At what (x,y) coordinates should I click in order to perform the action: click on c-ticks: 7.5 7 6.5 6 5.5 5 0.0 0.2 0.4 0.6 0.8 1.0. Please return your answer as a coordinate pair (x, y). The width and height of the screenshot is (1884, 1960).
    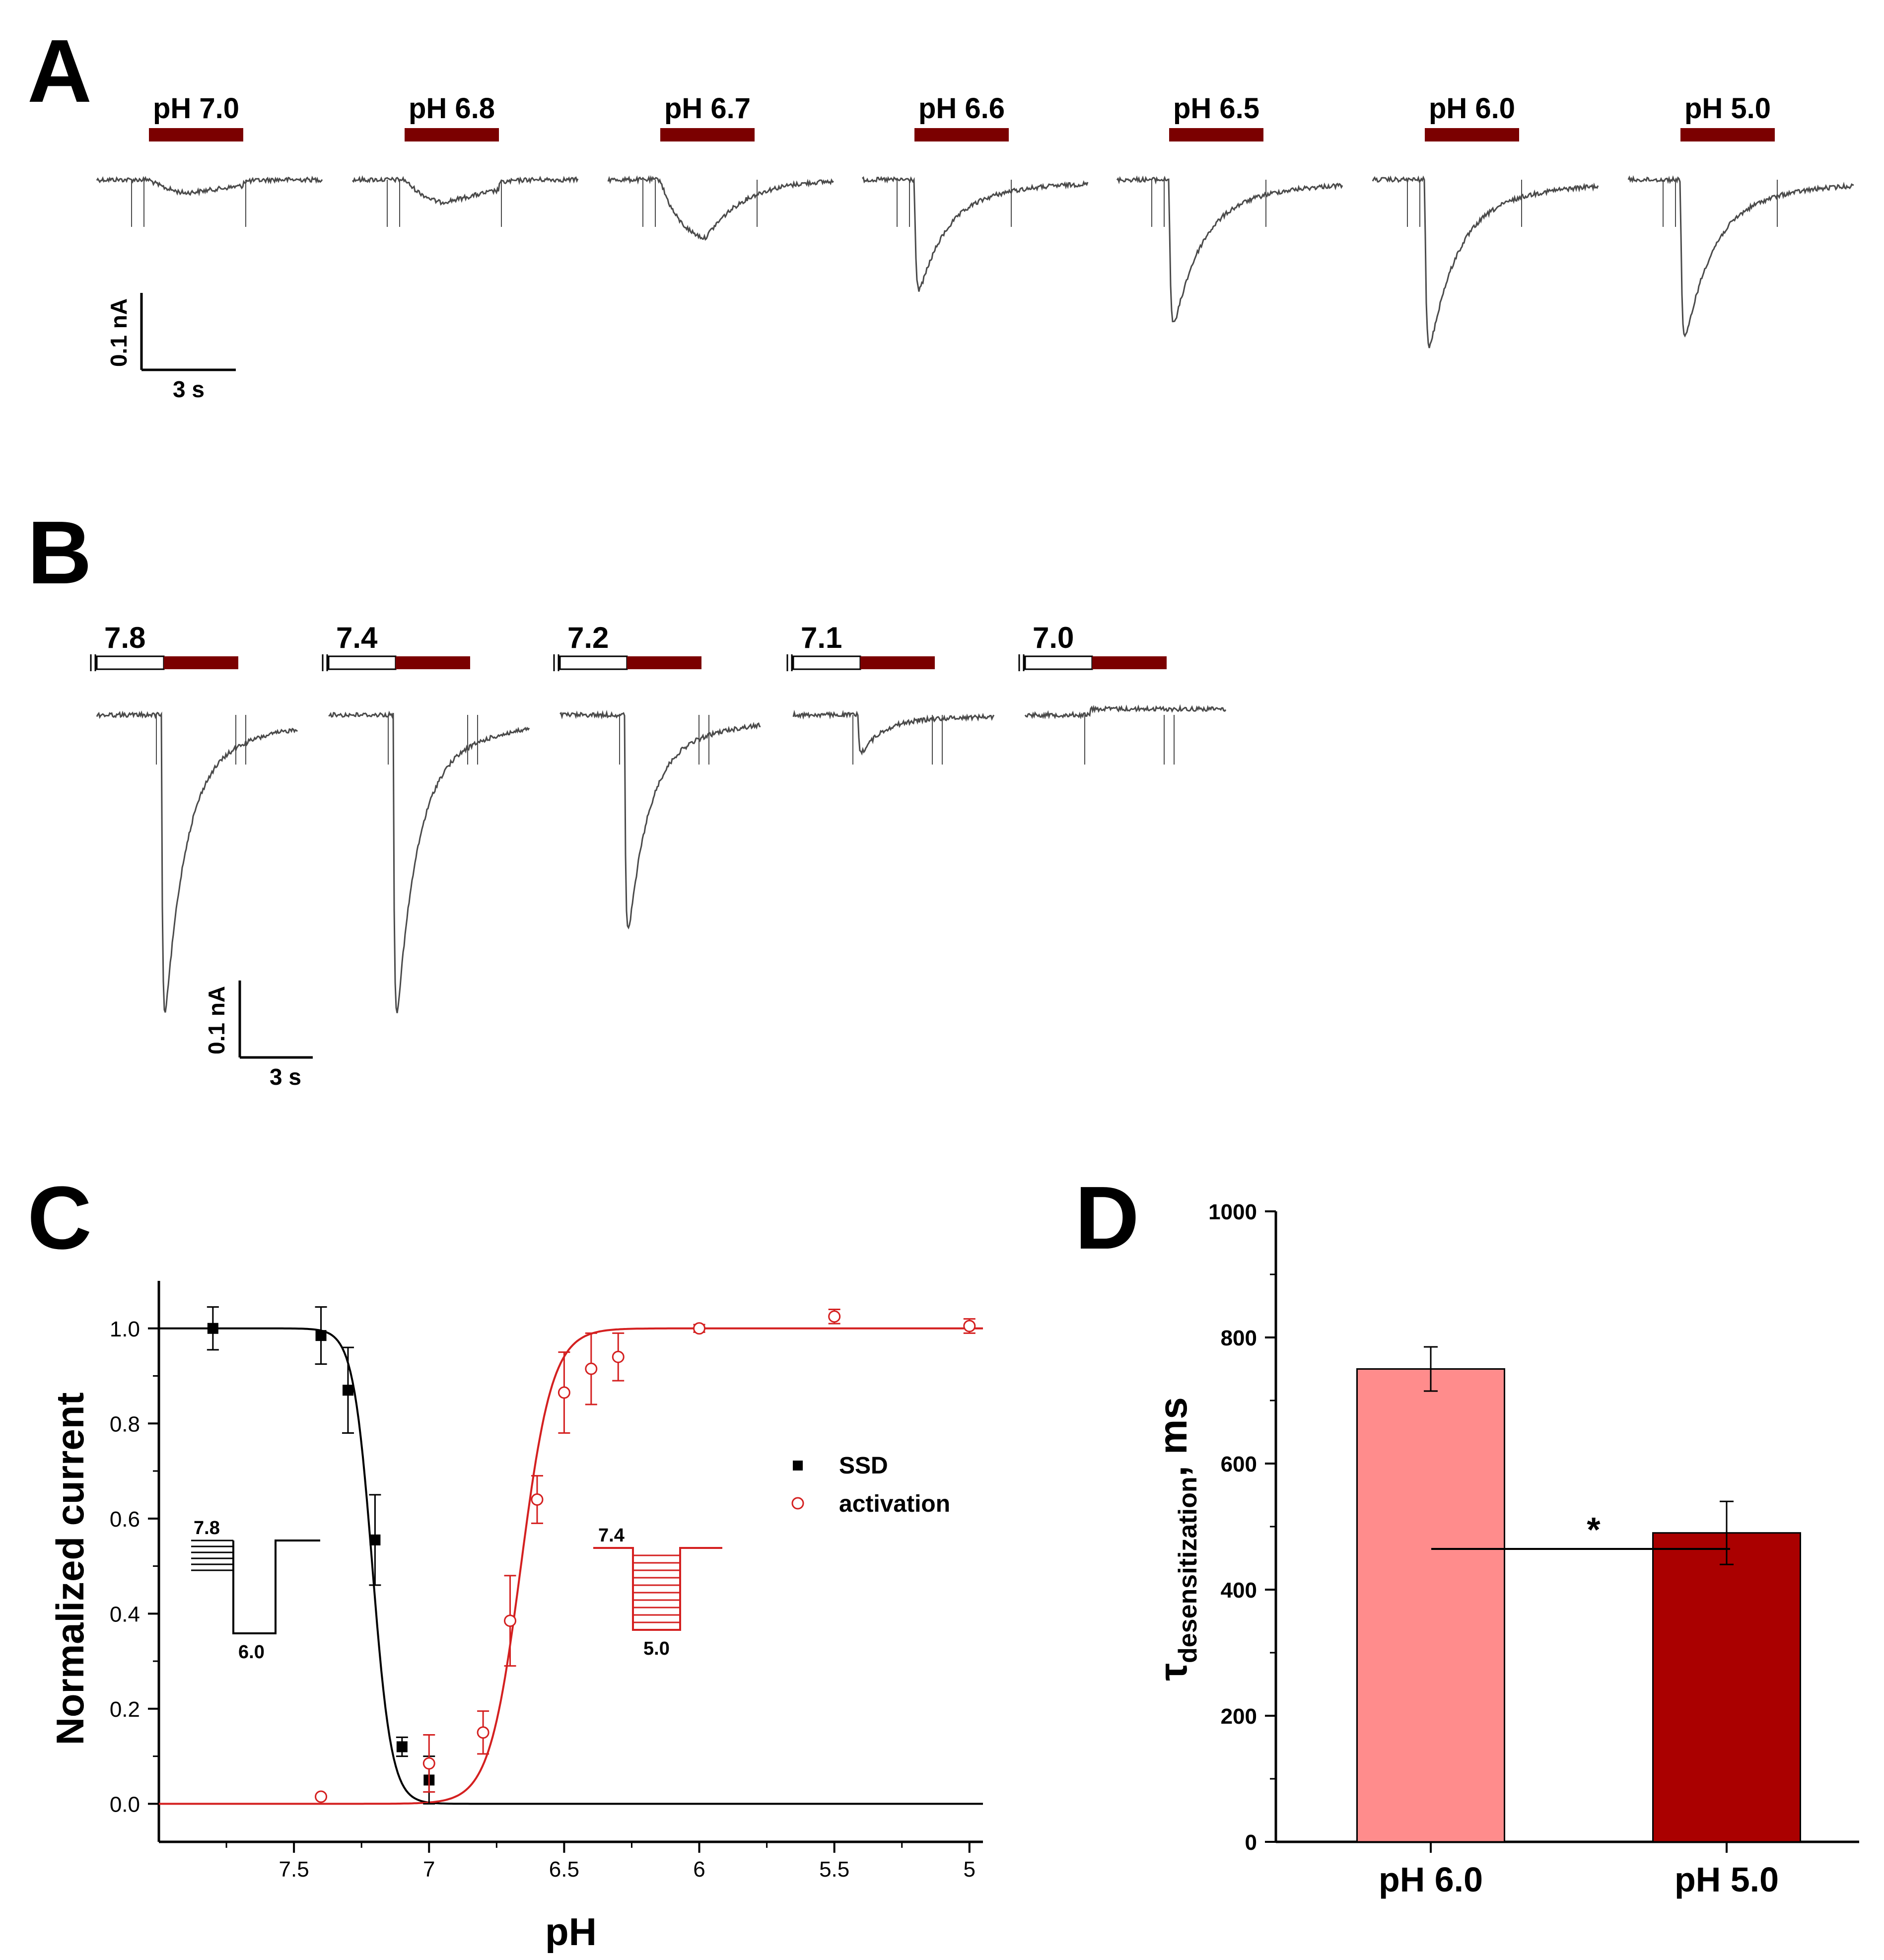
    Looking at the image, I should click on (543, 1599).